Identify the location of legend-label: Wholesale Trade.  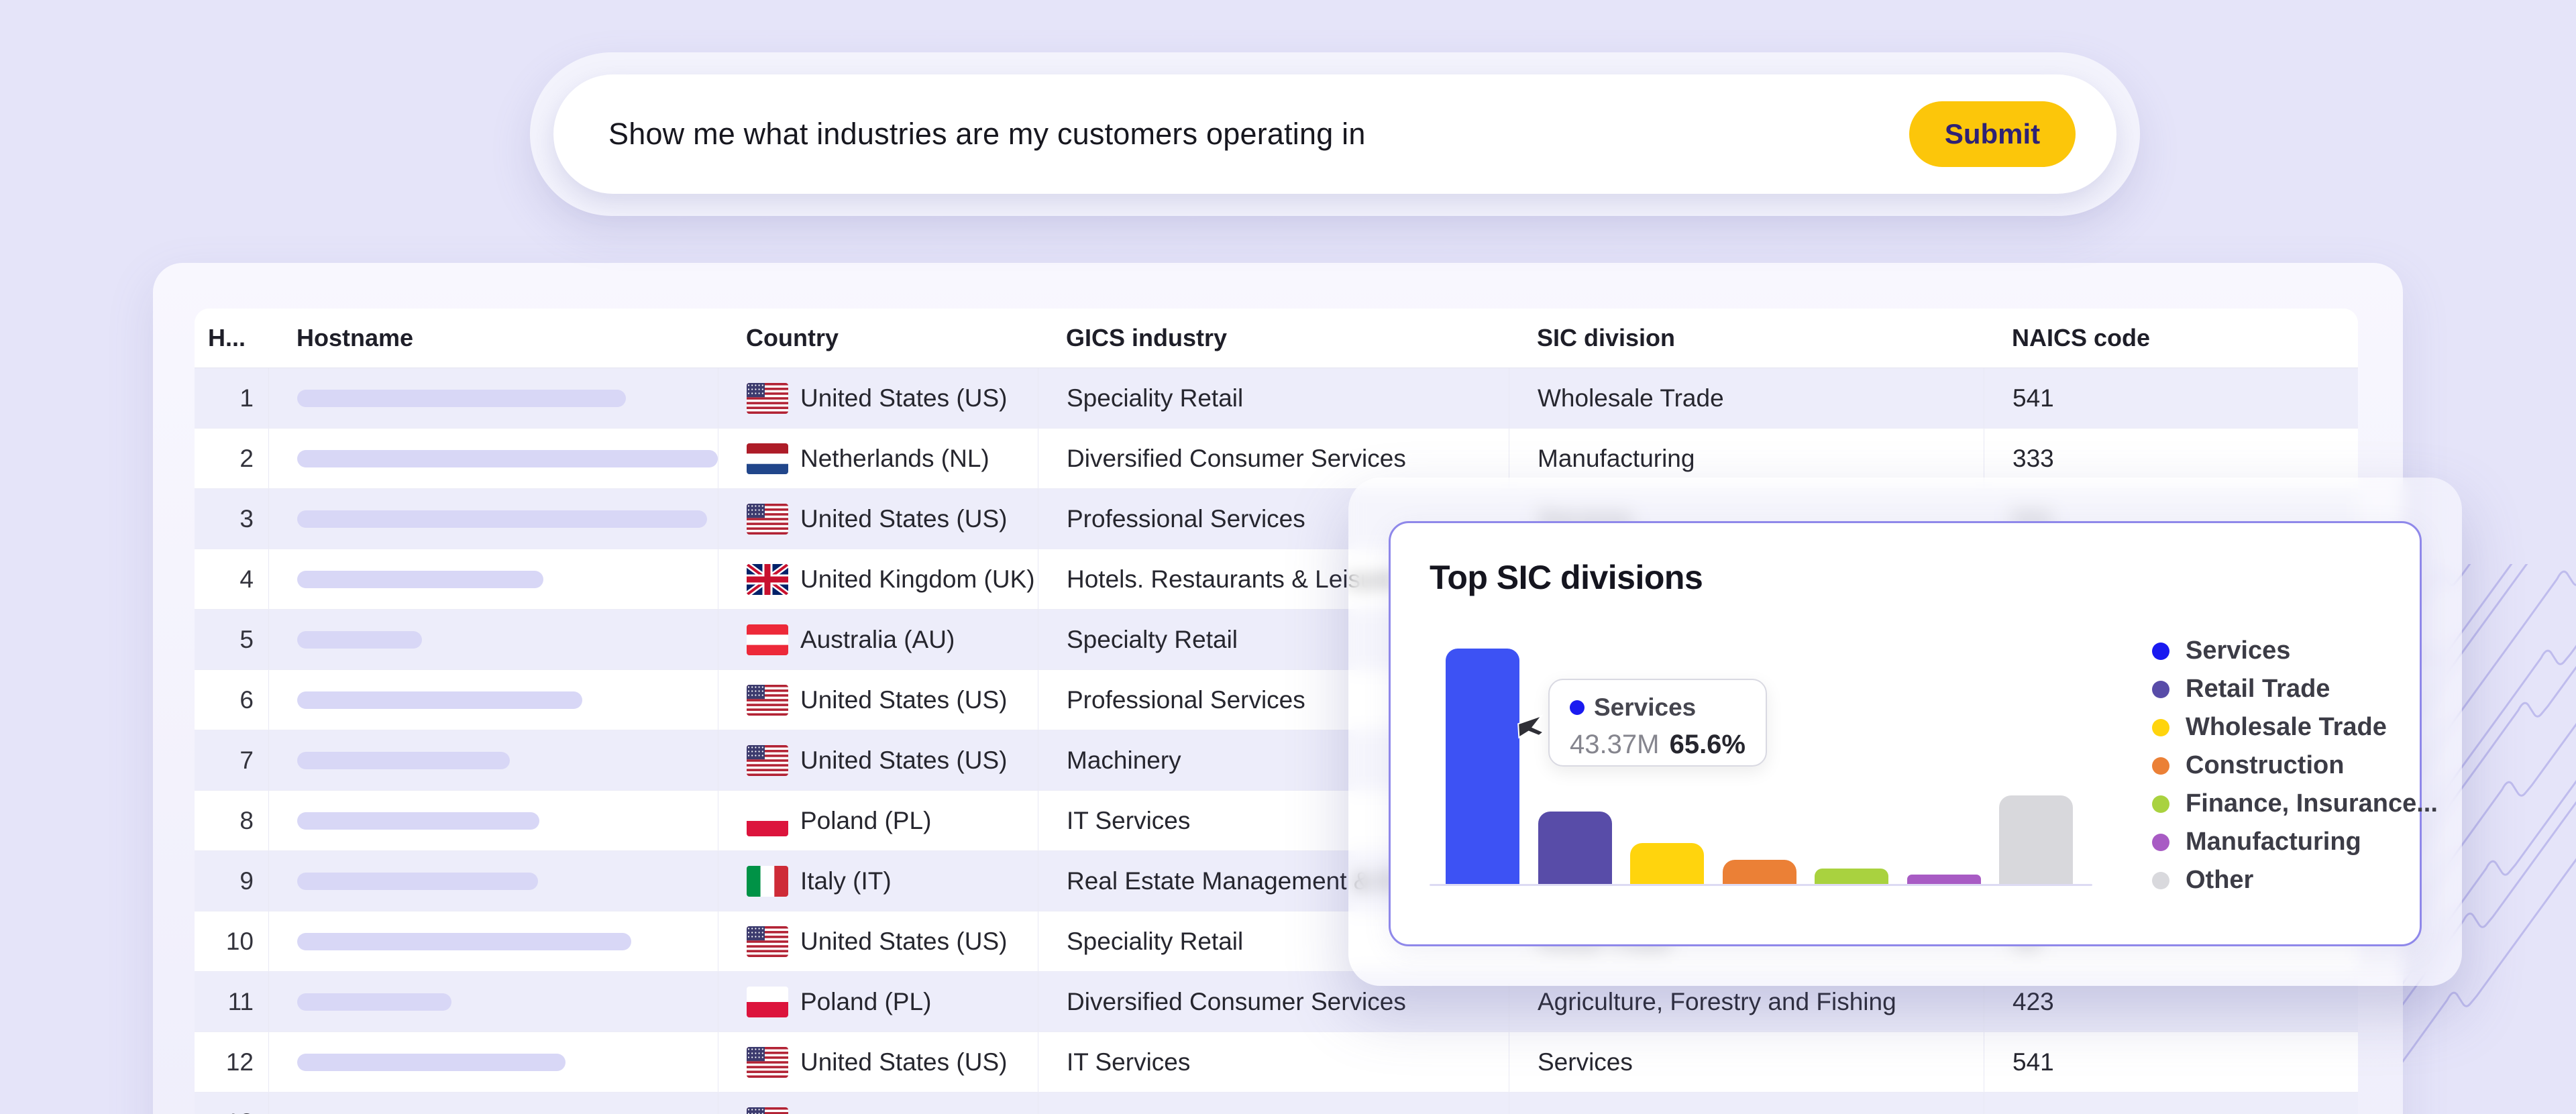
(2286, 727).